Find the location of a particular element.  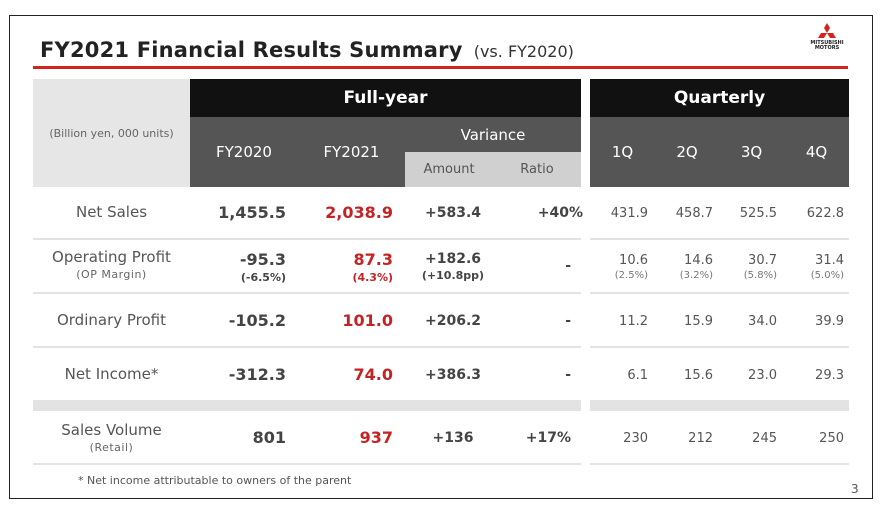

ordinary-profit-q3: 34.0 is located at coordinates (748, 321).